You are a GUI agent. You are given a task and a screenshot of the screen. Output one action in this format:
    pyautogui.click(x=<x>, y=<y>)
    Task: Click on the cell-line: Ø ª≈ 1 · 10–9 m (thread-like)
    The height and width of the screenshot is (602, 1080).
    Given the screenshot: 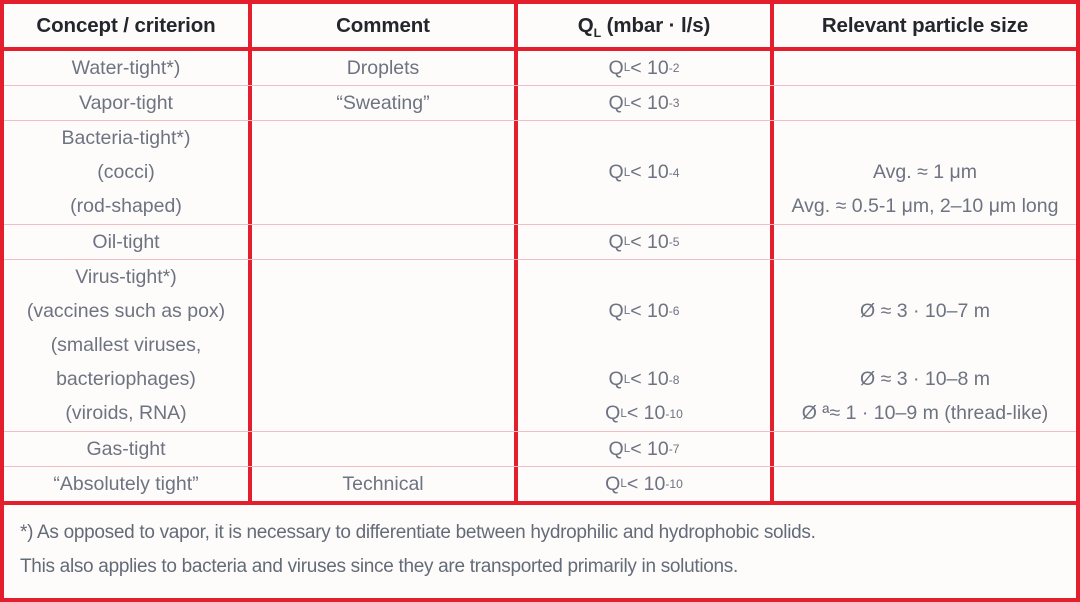 What is the action you would take?
    pyautogui.click(x=925, y=413)
    